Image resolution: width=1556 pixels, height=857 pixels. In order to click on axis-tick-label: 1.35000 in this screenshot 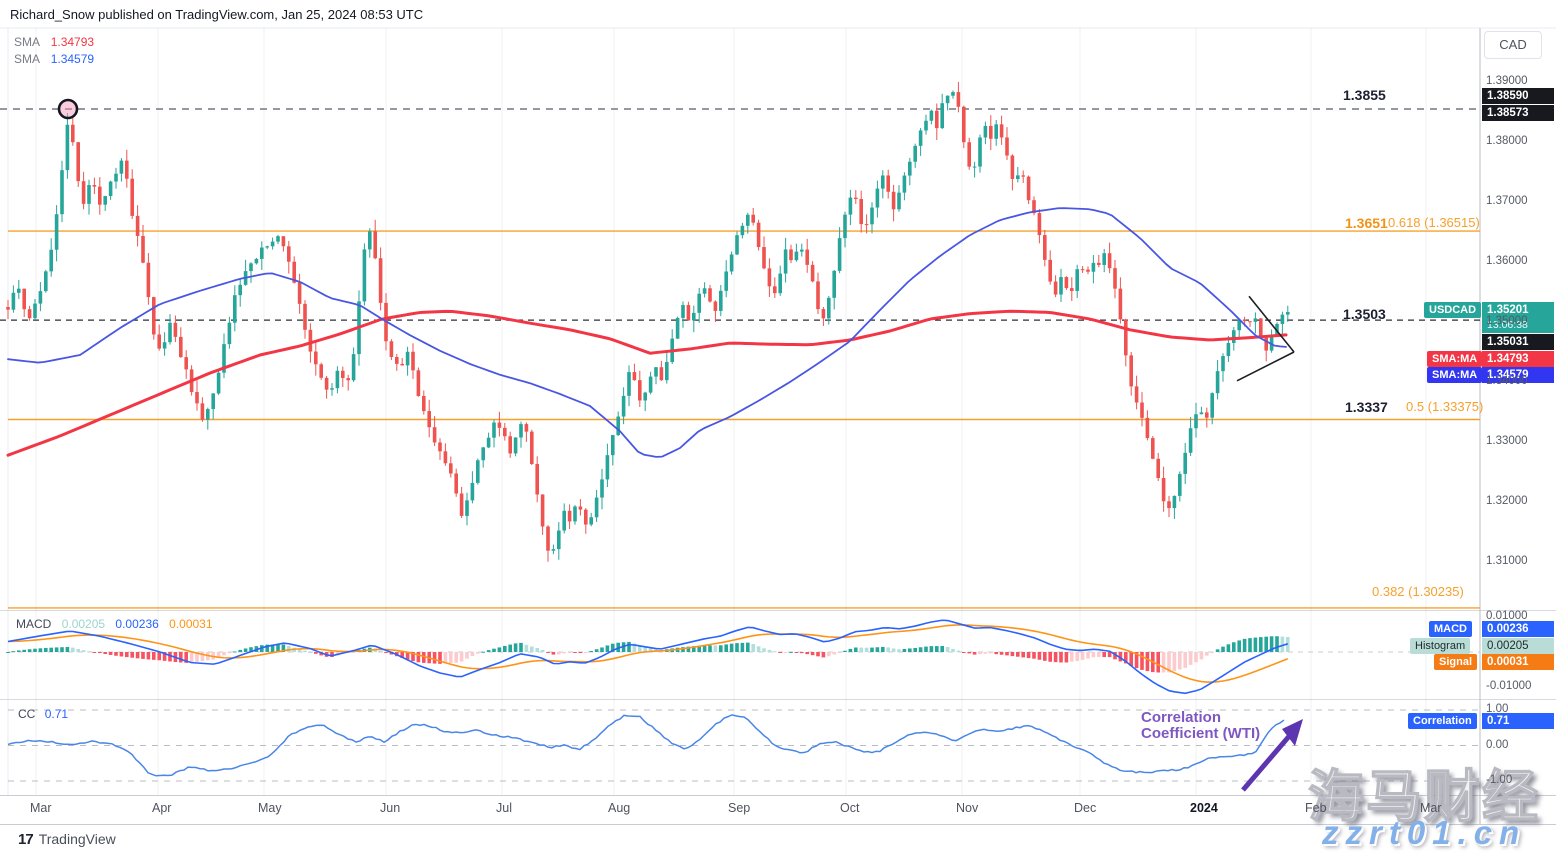, I will do `click(1507, 321)`.